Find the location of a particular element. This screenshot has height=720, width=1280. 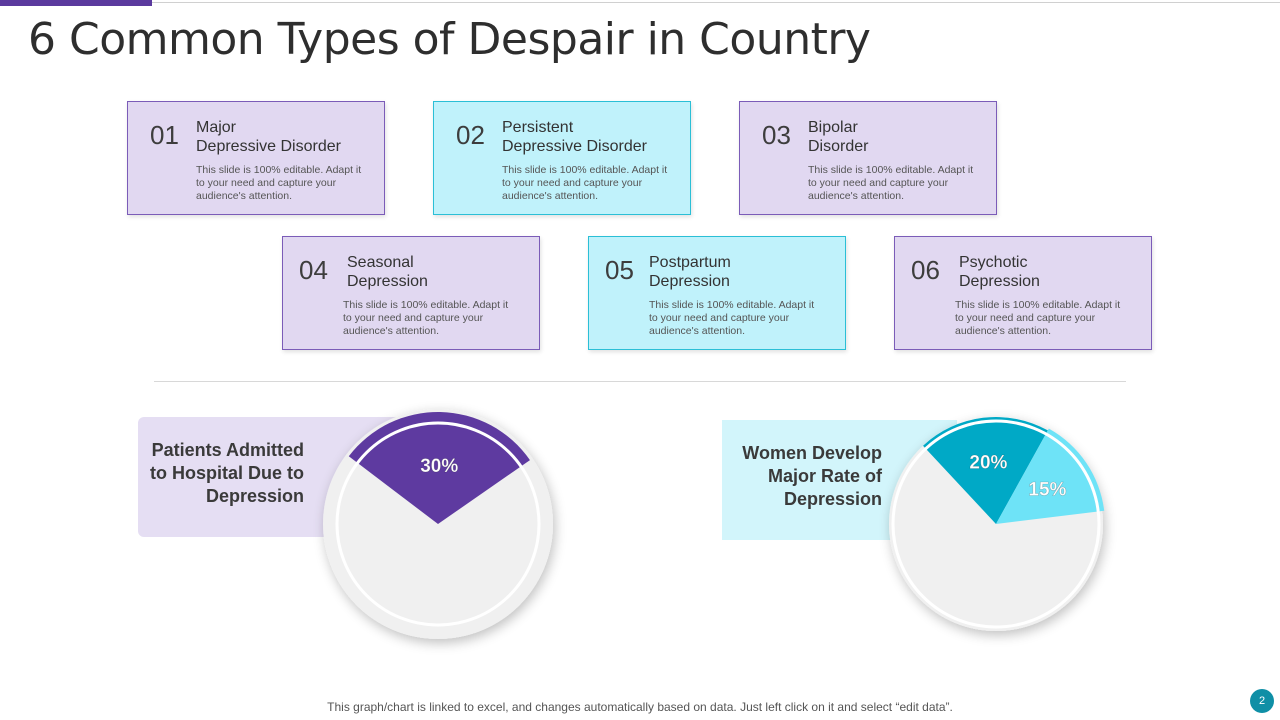

card-title: Persistent Depressive Disorder is located at coordinates (574, 137).